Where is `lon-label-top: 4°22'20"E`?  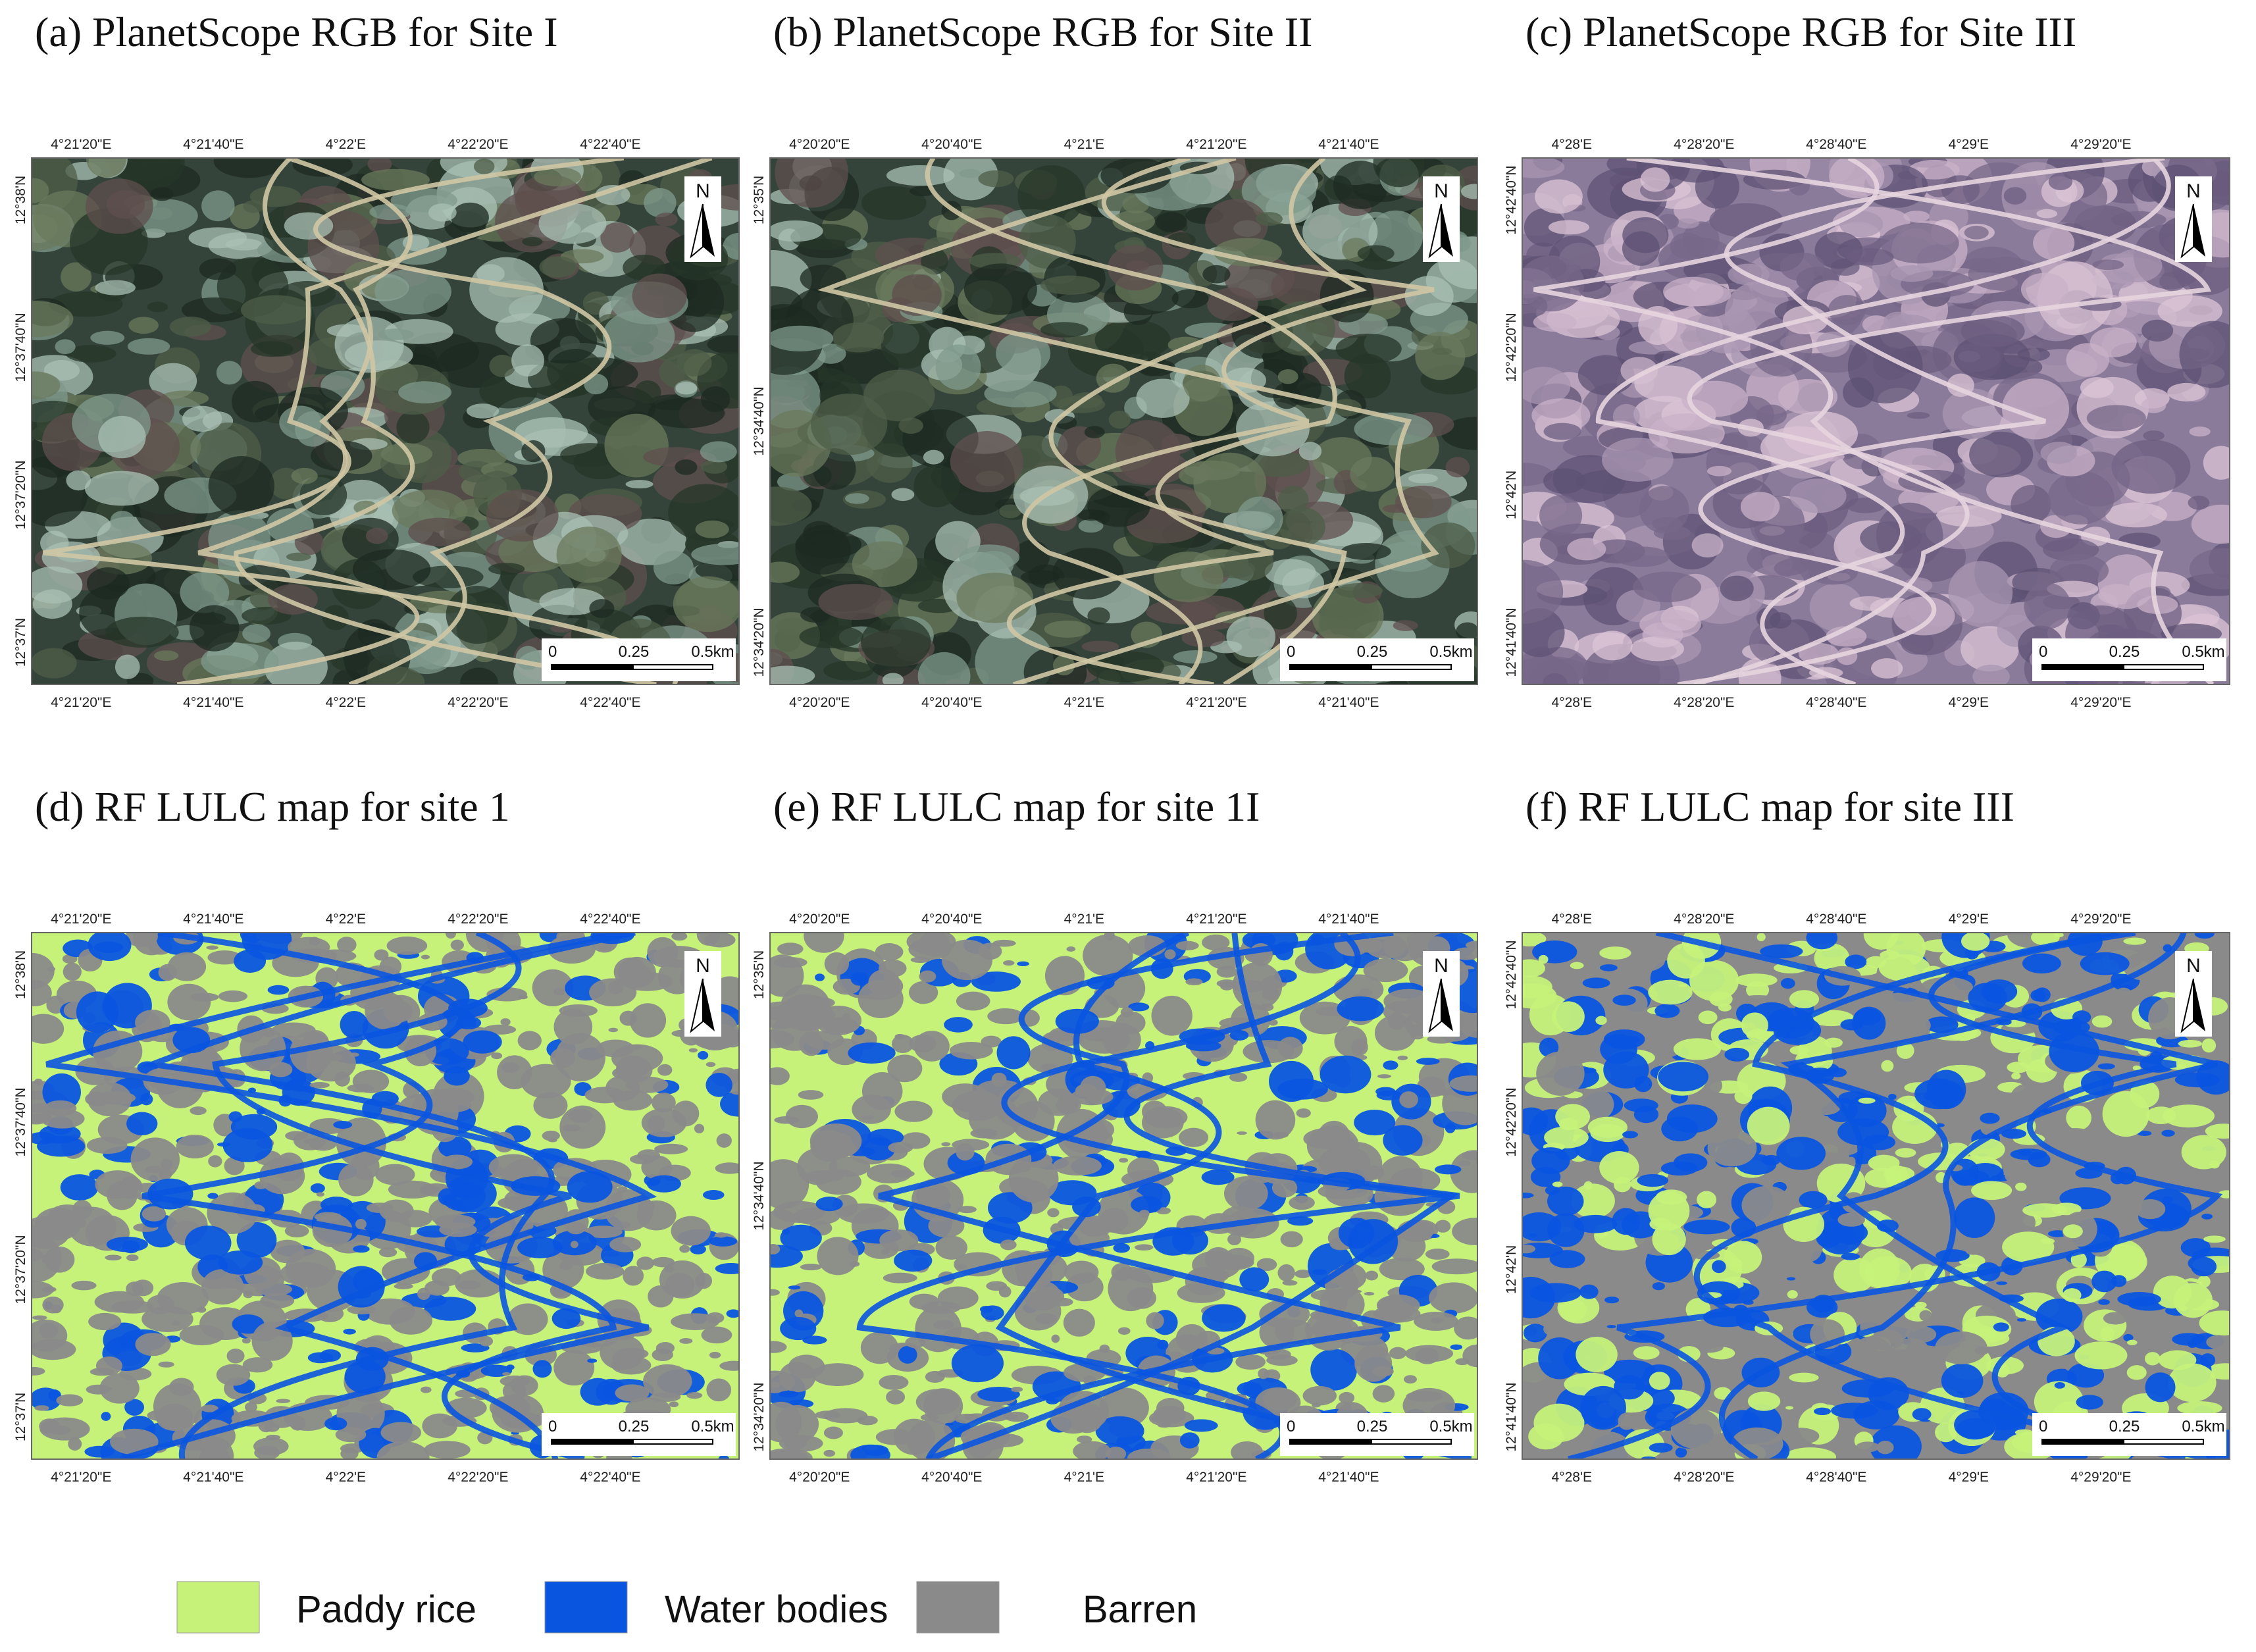
lon-label-top: 4°22'20"E is located at coordinates (478, 144).